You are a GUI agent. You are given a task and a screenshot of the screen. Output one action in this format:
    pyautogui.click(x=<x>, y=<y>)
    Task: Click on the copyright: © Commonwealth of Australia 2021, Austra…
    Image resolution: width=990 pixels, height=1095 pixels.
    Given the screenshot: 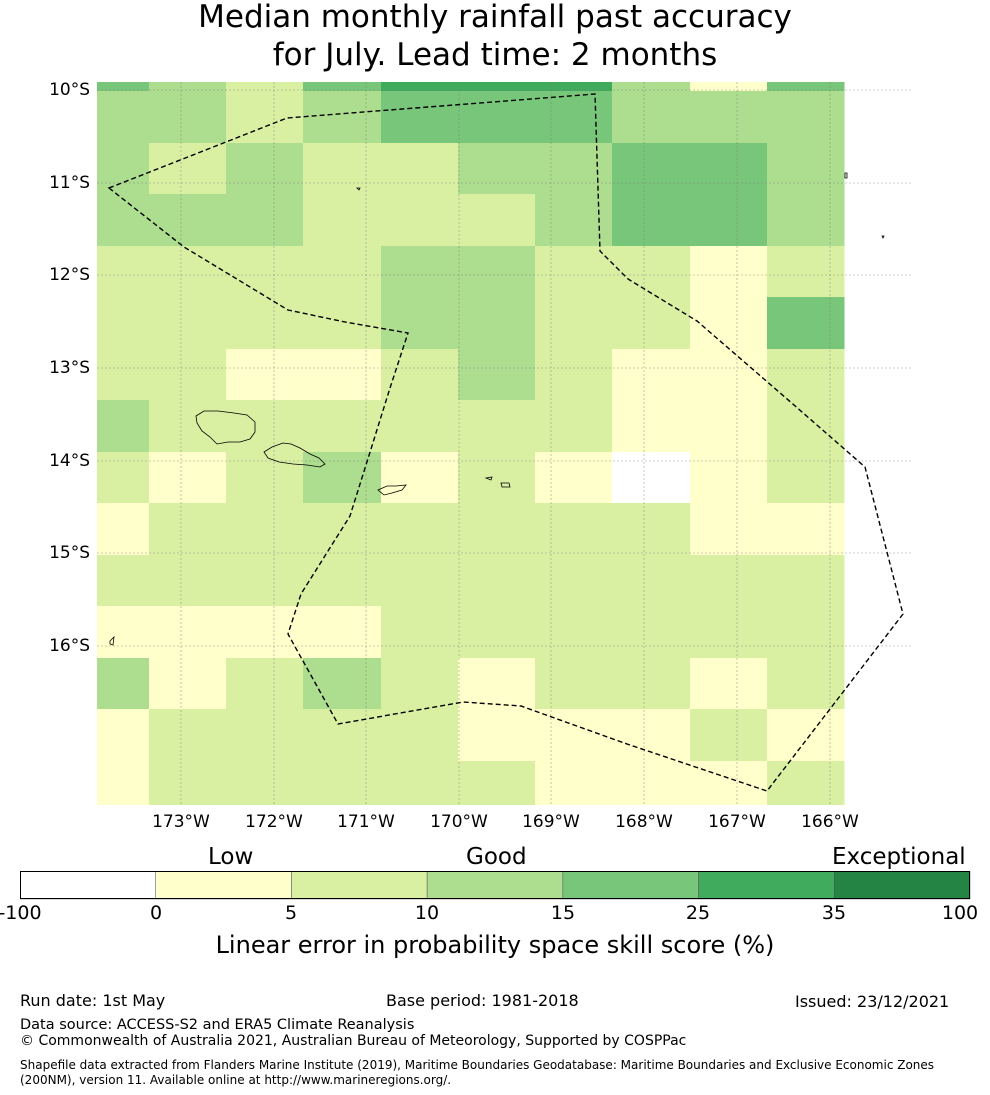 What is the action you would take?
    pyautogui.click(x=353, y=1041)
    